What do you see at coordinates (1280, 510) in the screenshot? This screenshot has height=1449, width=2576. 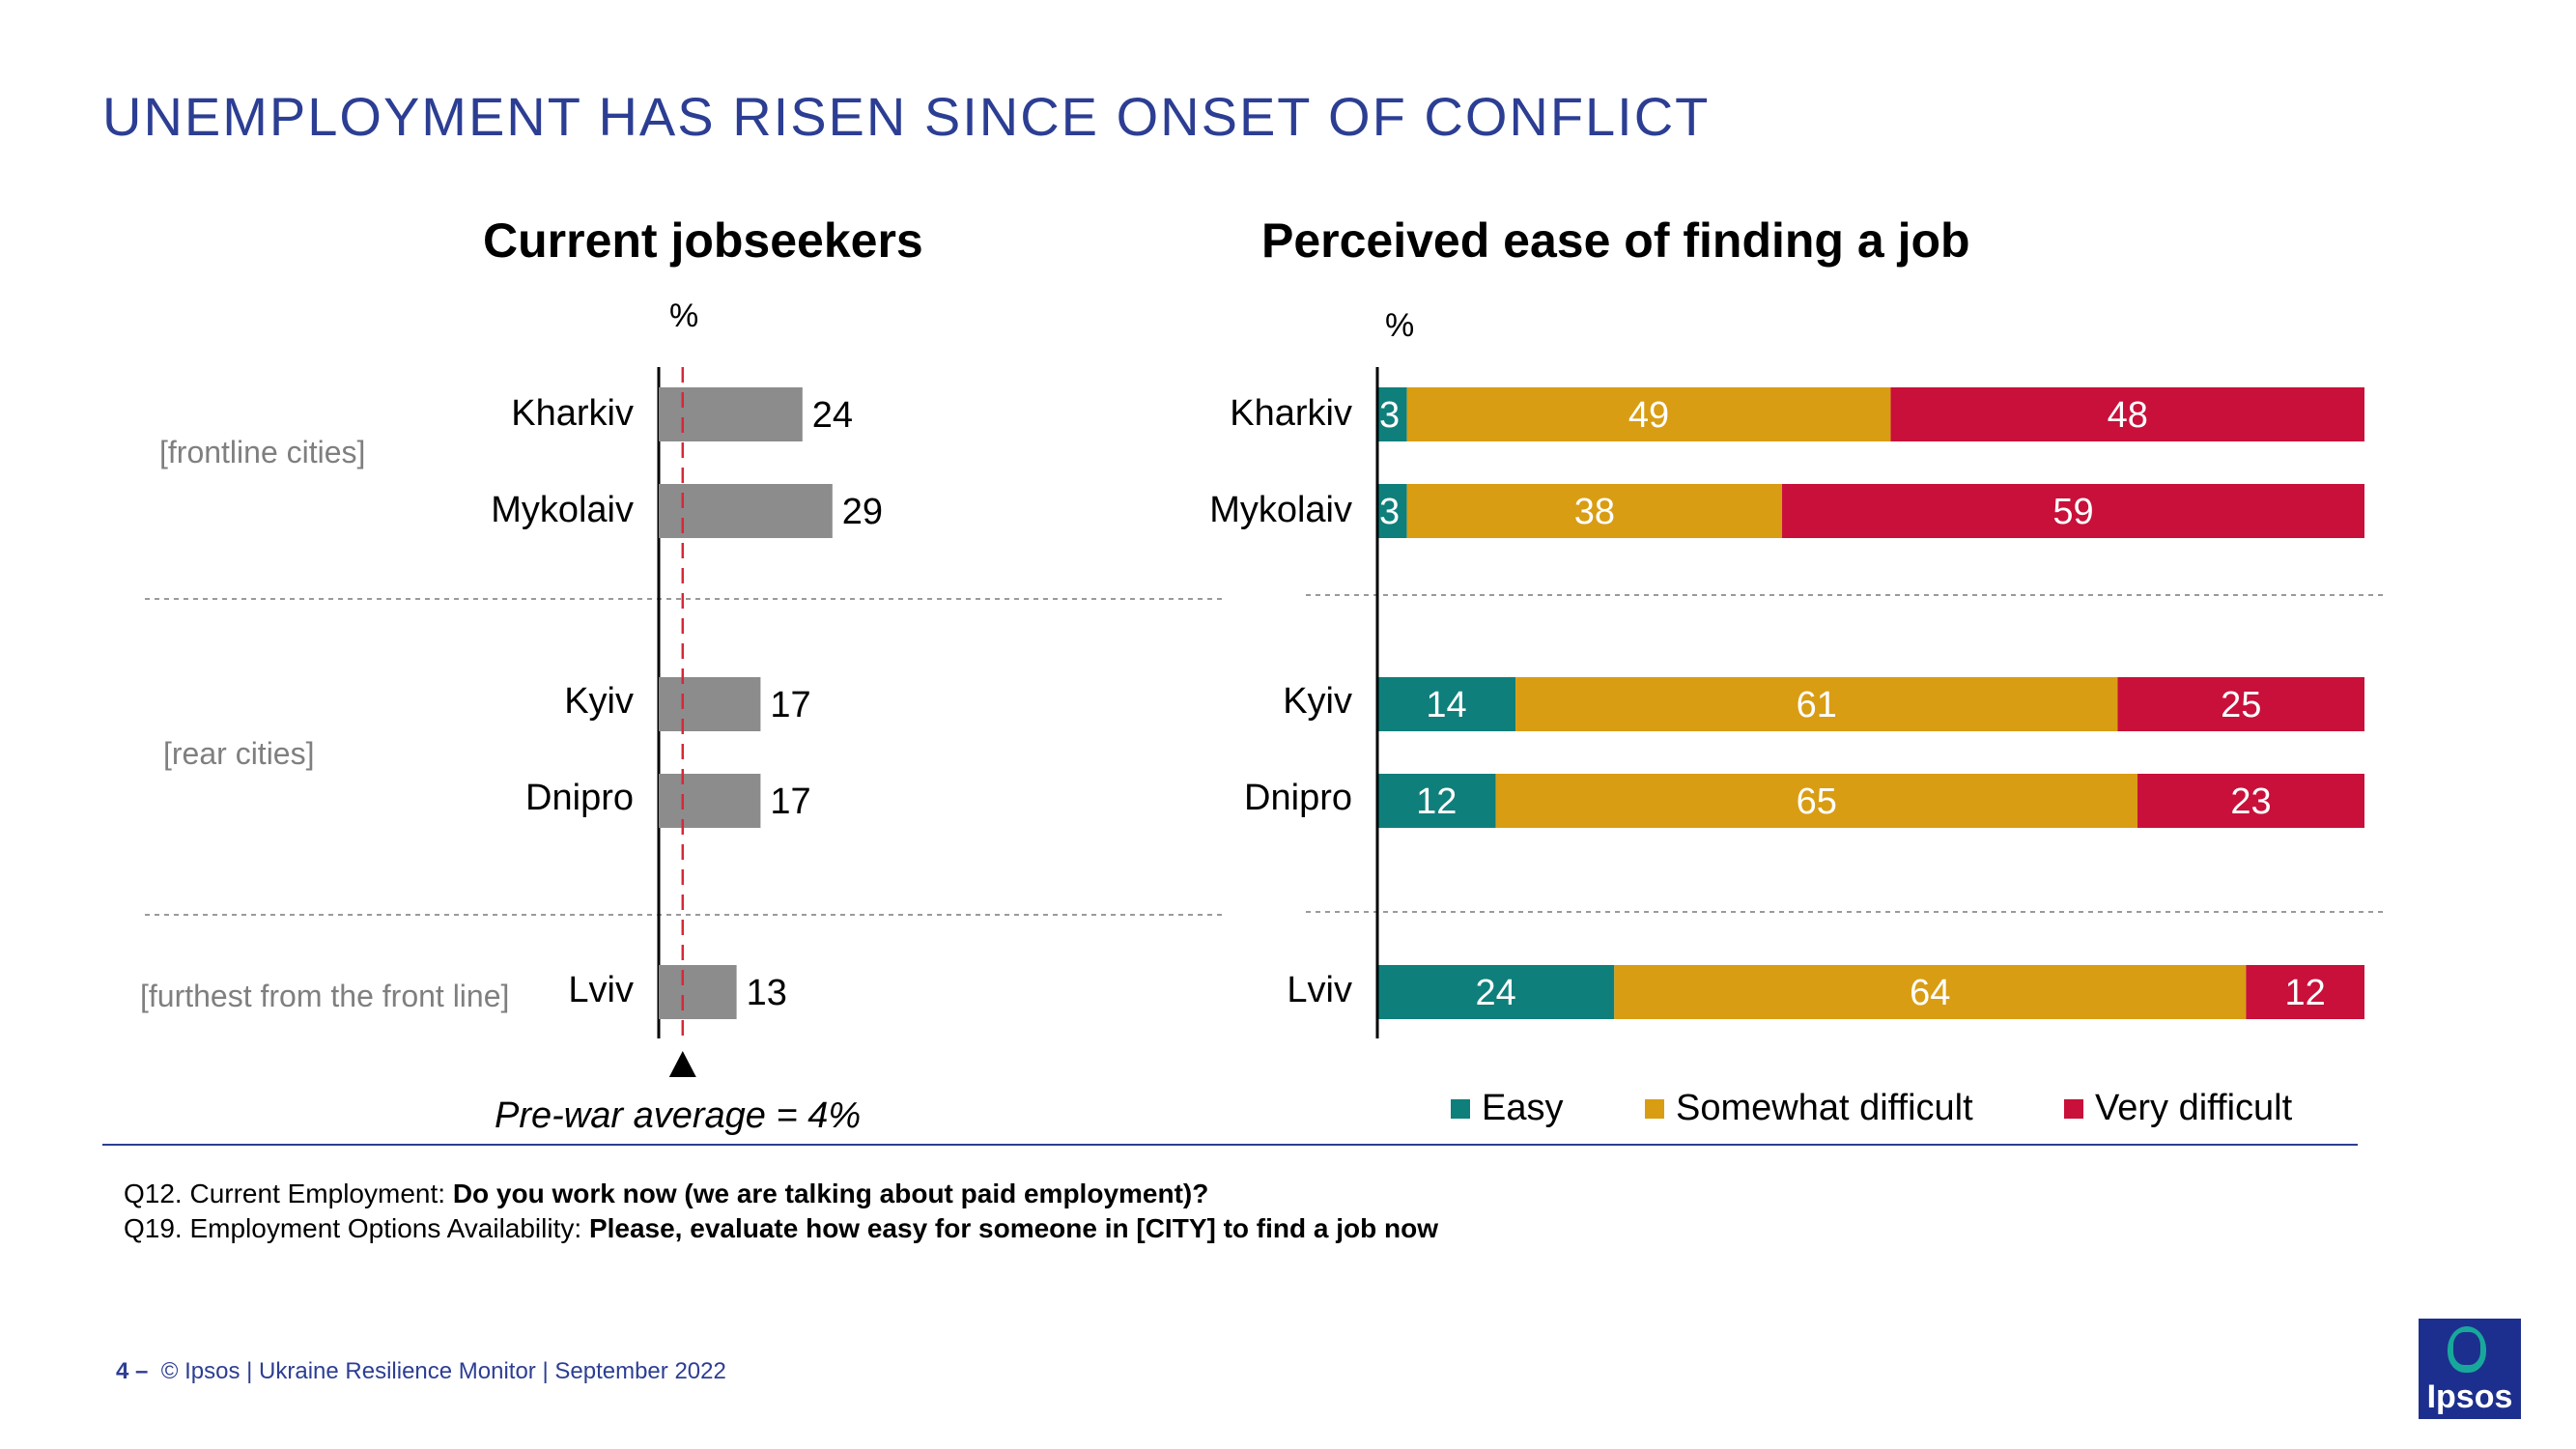 I see `ease-city-mykolaiv: Mykolaiv` at bounding box center [1280, 510].